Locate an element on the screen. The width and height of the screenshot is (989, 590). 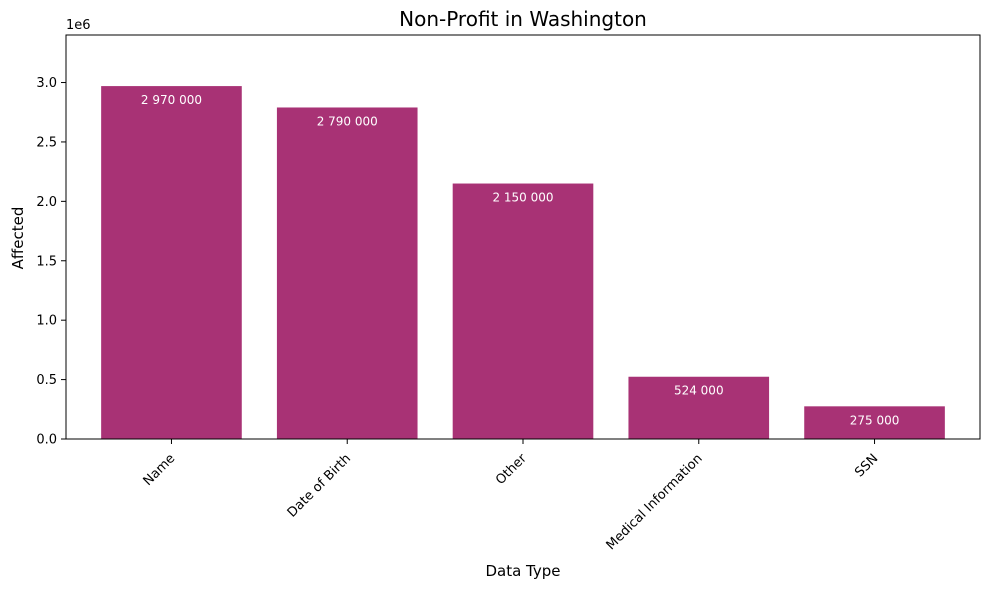
y-tick-label: 0.0 is located at coordinates (46, 440).